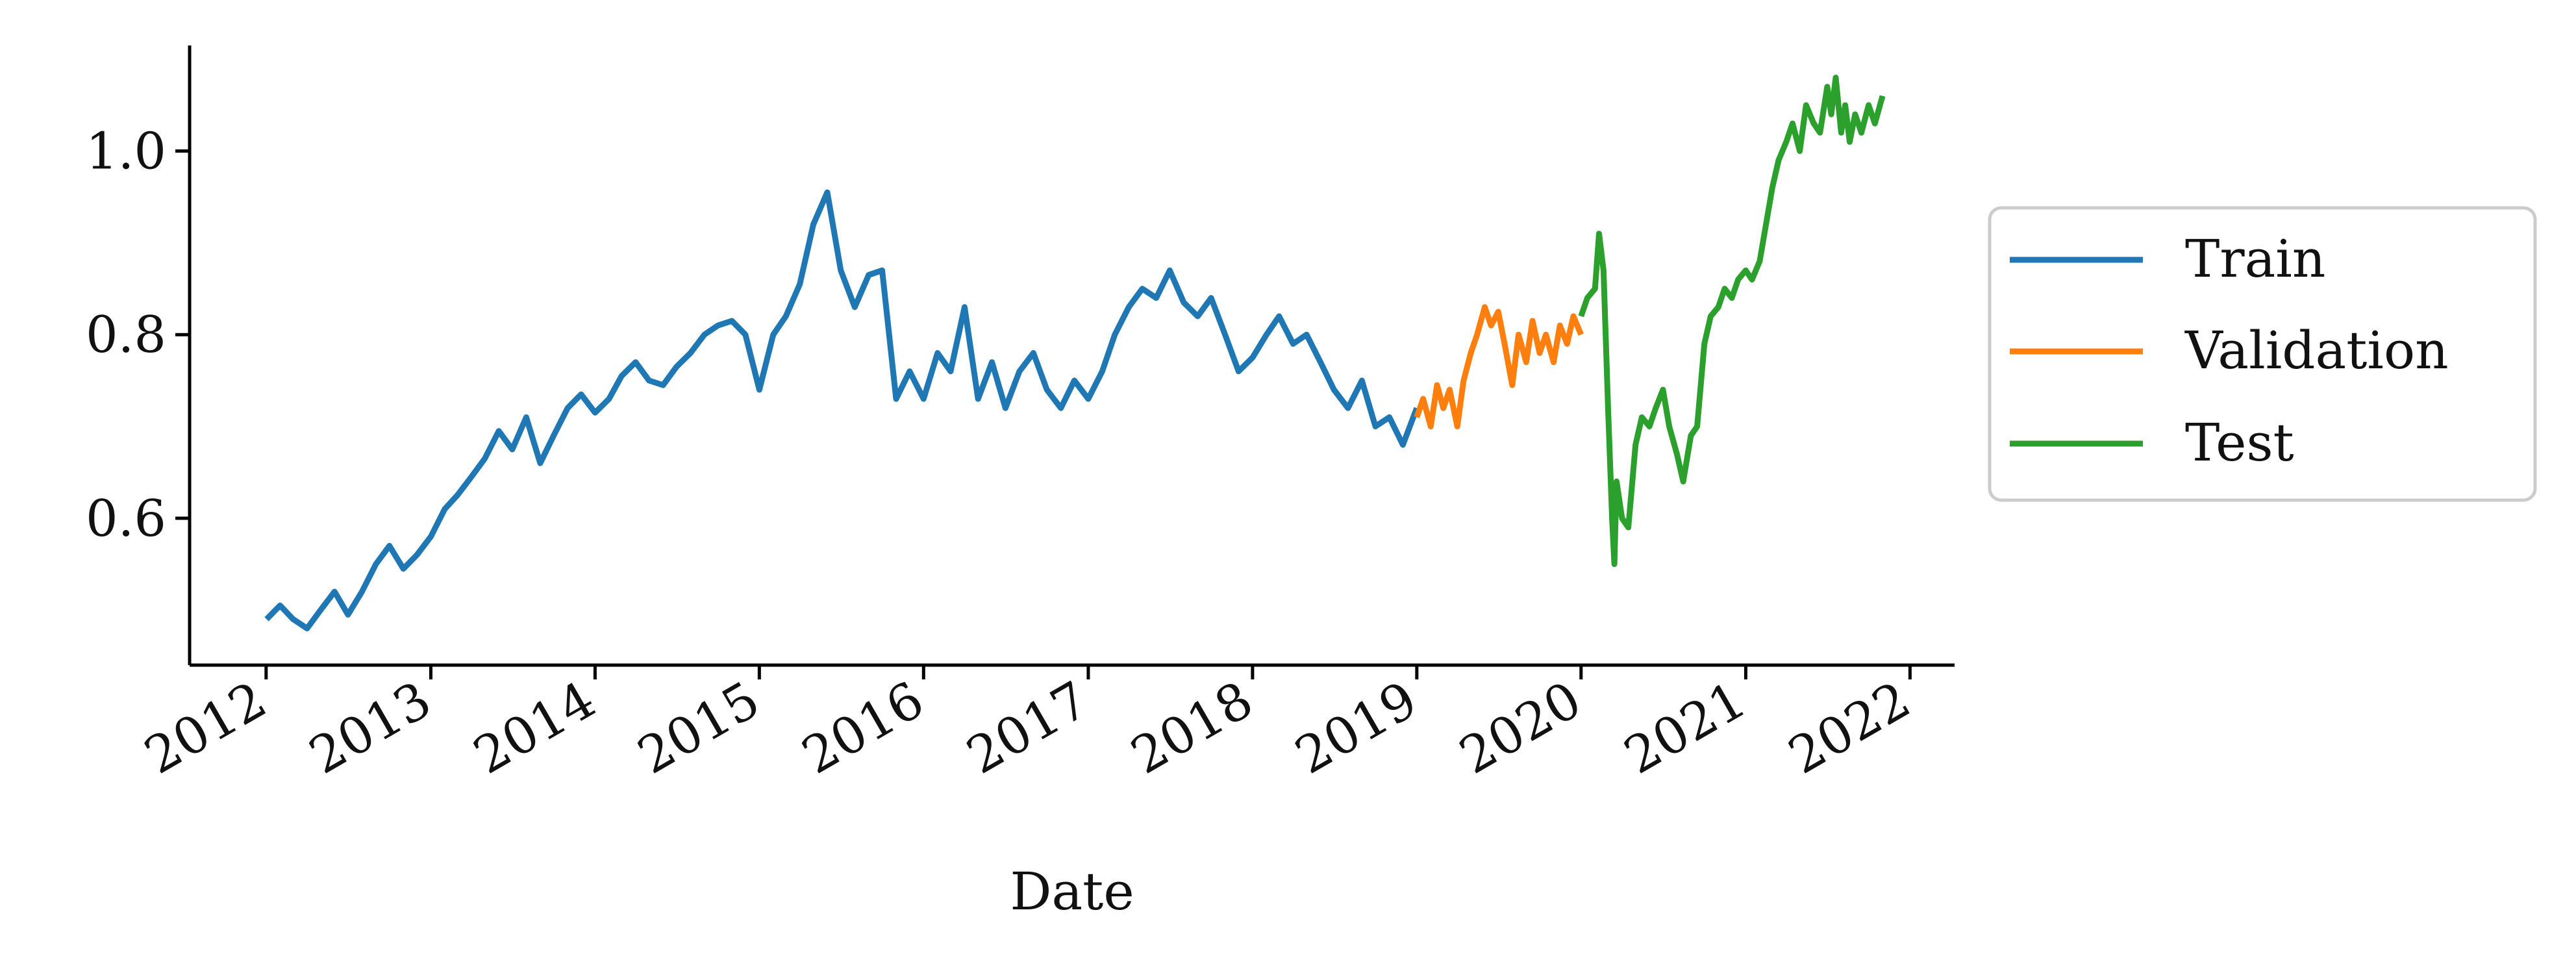 The width and height of the screenshot is (2576, 973). I want to click on x-tick-label: 2019, so click(1356, 728).